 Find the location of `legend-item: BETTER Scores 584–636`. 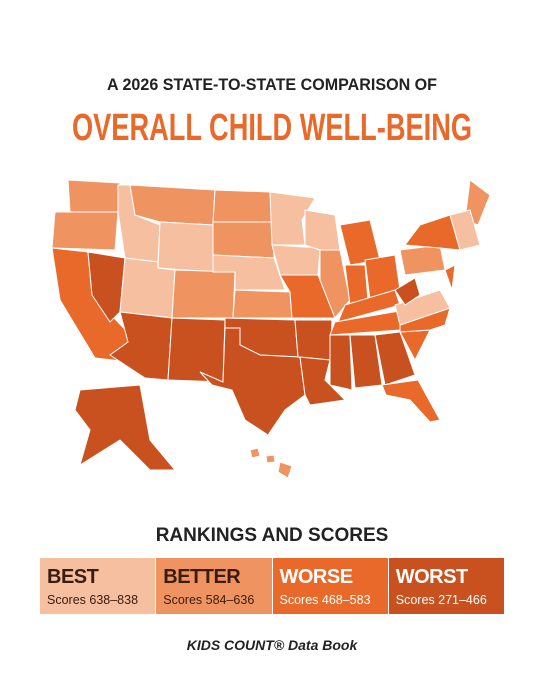

legend-item: BETTER Scores 584–636 is located at coordinates (214, 586).